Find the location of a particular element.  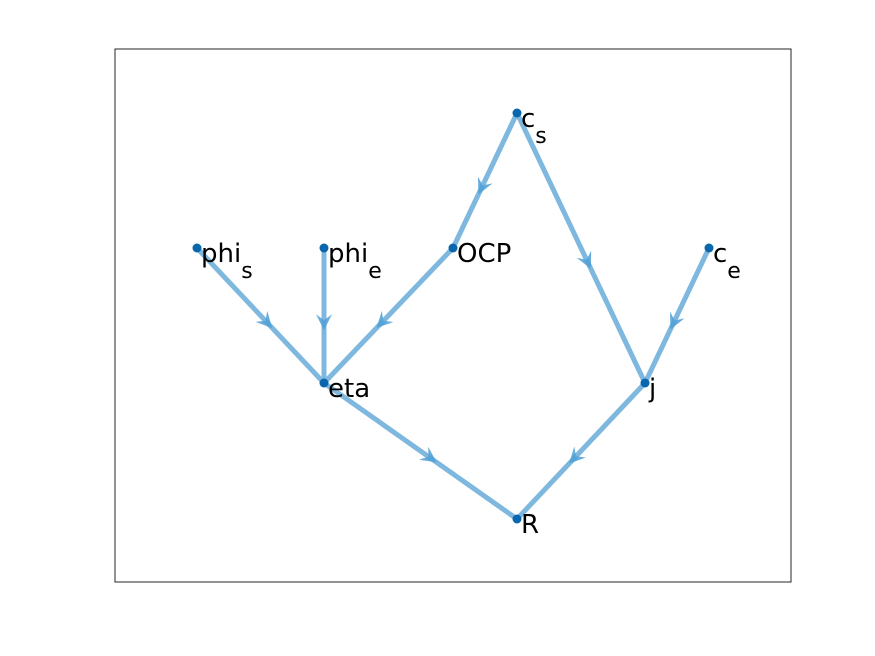

edge-OCP-to-eta is located at coordinates (388, 315).